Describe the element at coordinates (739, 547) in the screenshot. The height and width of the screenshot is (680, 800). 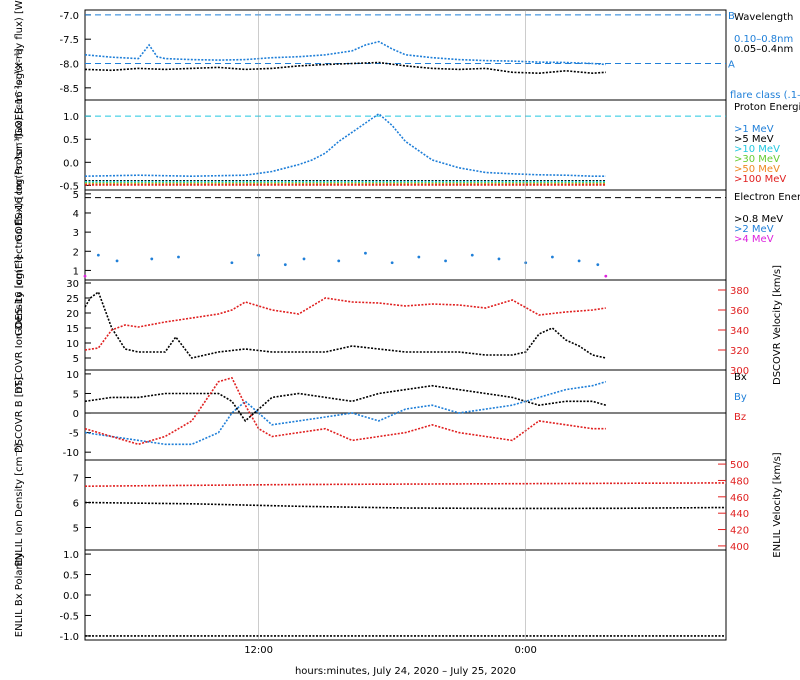
I see `right-tick-label: 400` at that location.